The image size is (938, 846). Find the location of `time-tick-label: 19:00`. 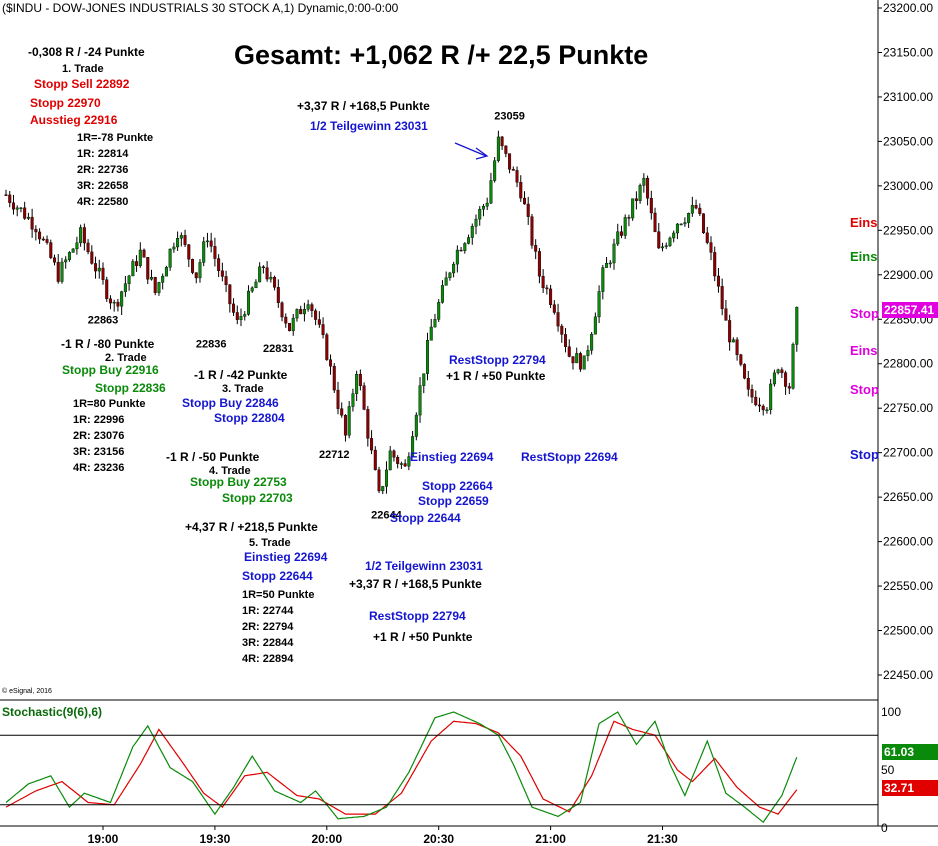

time-tick-label: 19:00 is located at coordinates (103, 839).